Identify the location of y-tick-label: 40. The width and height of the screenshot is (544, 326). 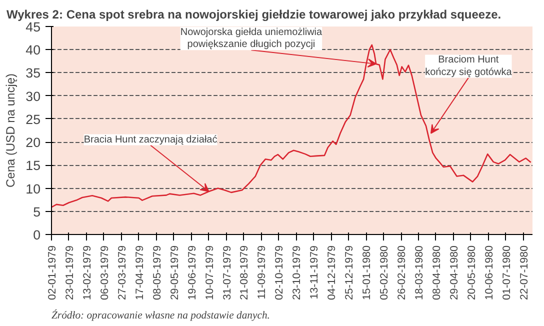
(33, 50).